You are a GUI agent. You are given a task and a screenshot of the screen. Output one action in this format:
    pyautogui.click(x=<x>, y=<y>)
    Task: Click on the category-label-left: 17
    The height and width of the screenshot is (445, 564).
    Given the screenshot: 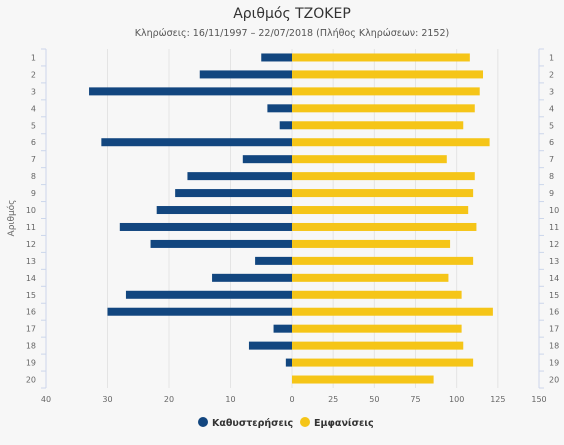 What is the action you would take?
    pyautogui.click(x=31, y=329)
    